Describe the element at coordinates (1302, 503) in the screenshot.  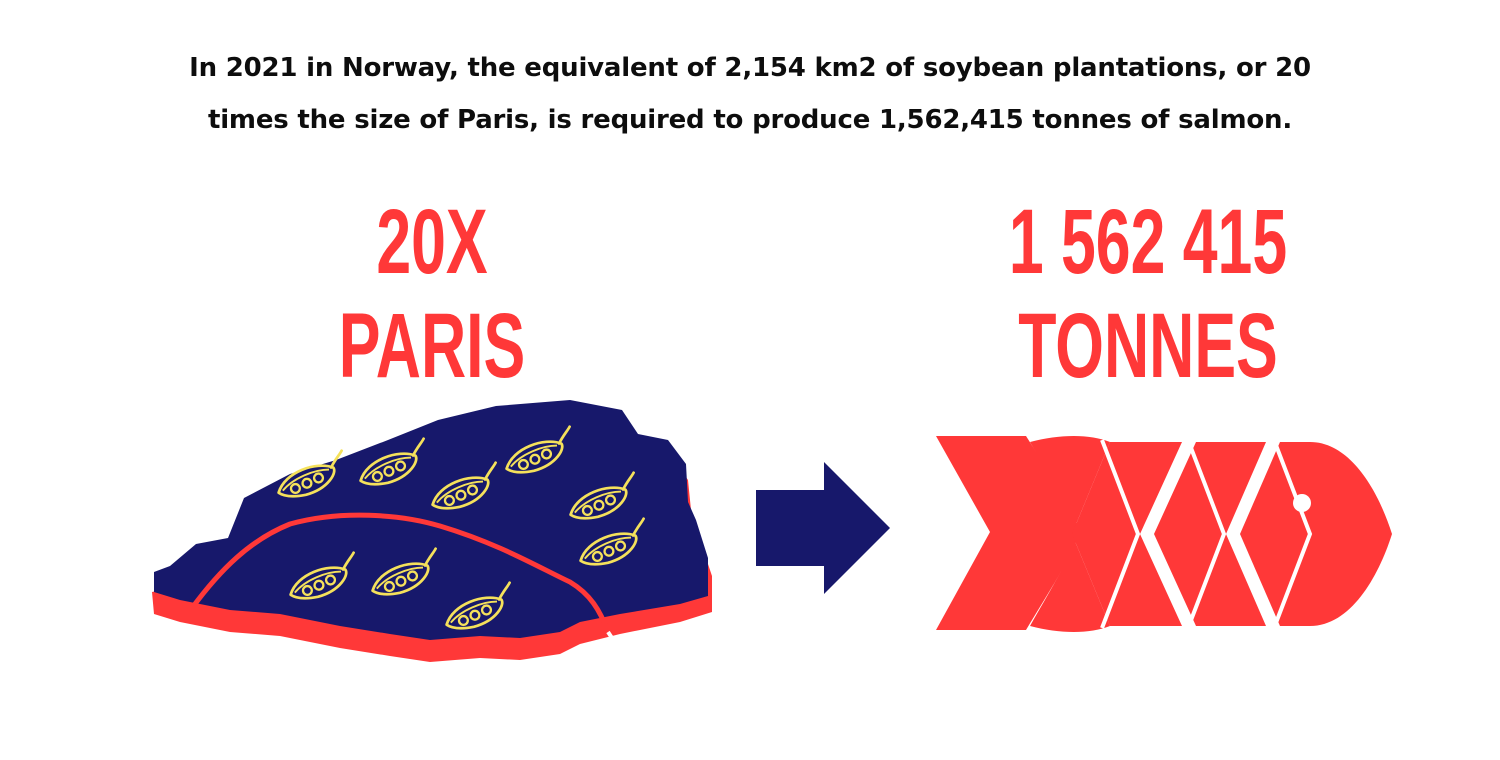
I see `fish-eye` at that location.